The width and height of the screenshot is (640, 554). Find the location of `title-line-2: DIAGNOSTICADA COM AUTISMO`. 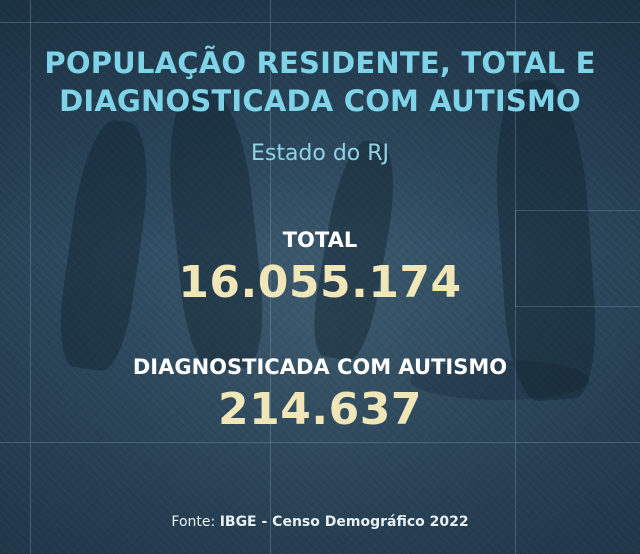

title-line-2: DIAGNOSTICADA COM AUTISMO is located at coordinates (320, 101).